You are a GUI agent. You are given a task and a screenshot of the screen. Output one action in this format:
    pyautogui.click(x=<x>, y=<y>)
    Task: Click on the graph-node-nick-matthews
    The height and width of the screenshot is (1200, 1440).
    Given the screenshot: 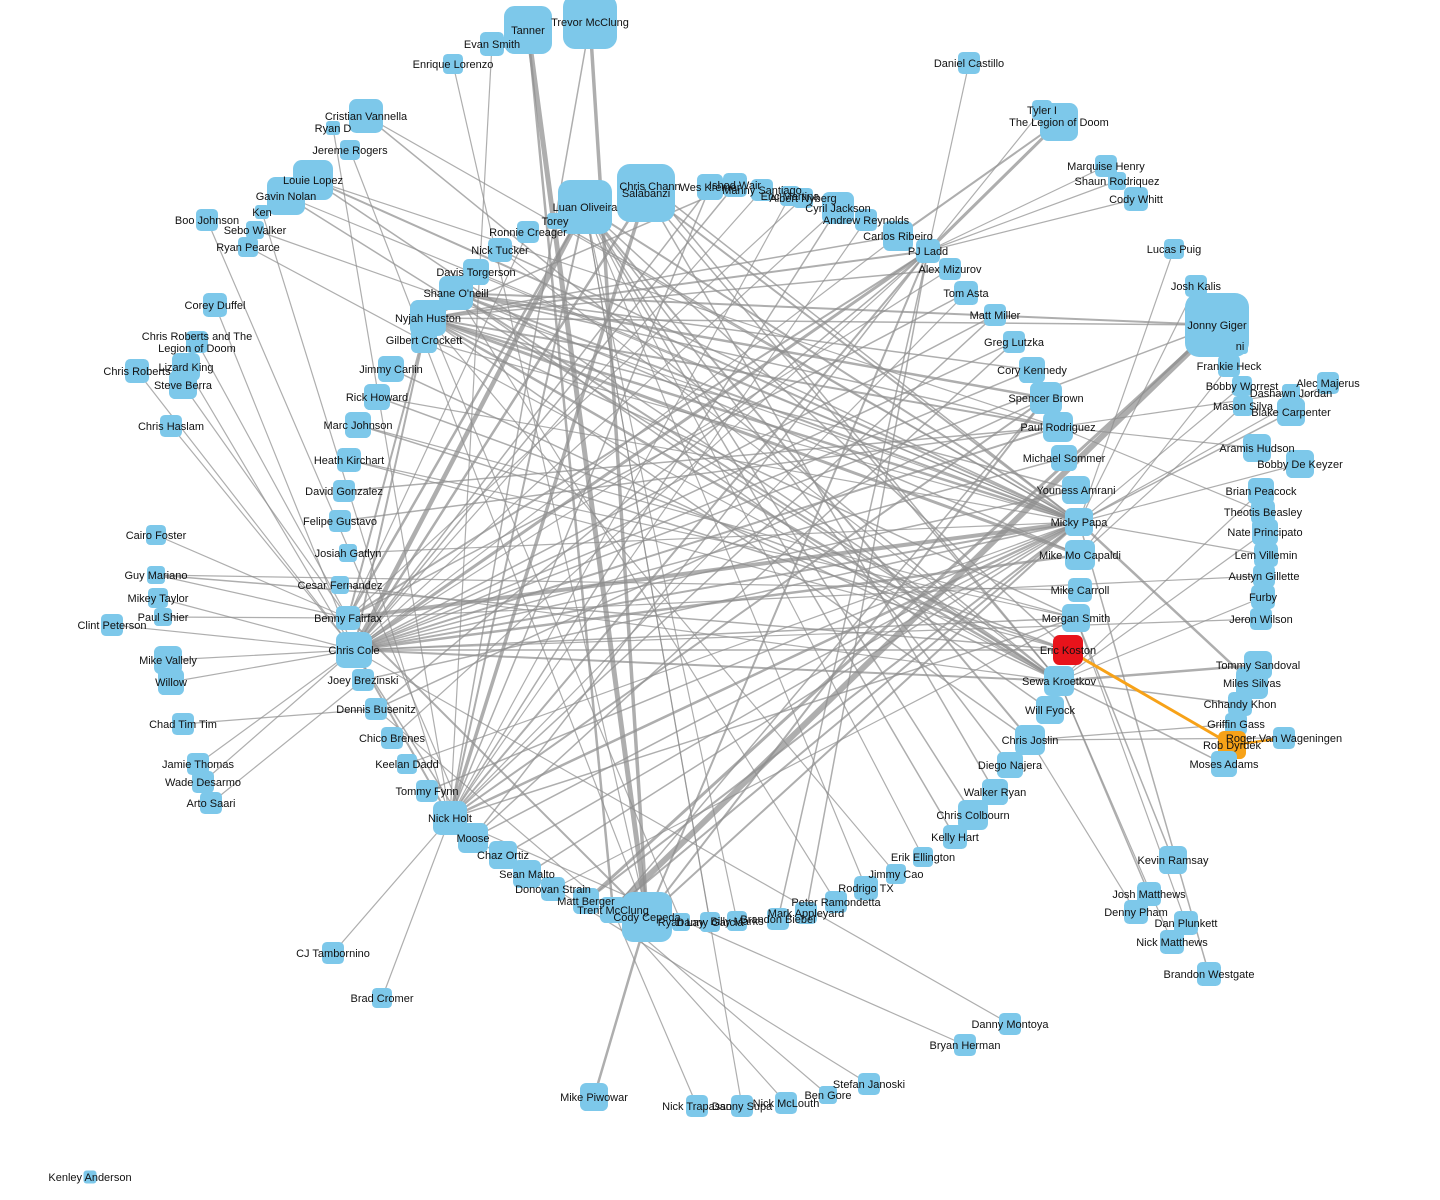 What is the action you would take?
    pyautogui.click(x=1172, y=942)
    